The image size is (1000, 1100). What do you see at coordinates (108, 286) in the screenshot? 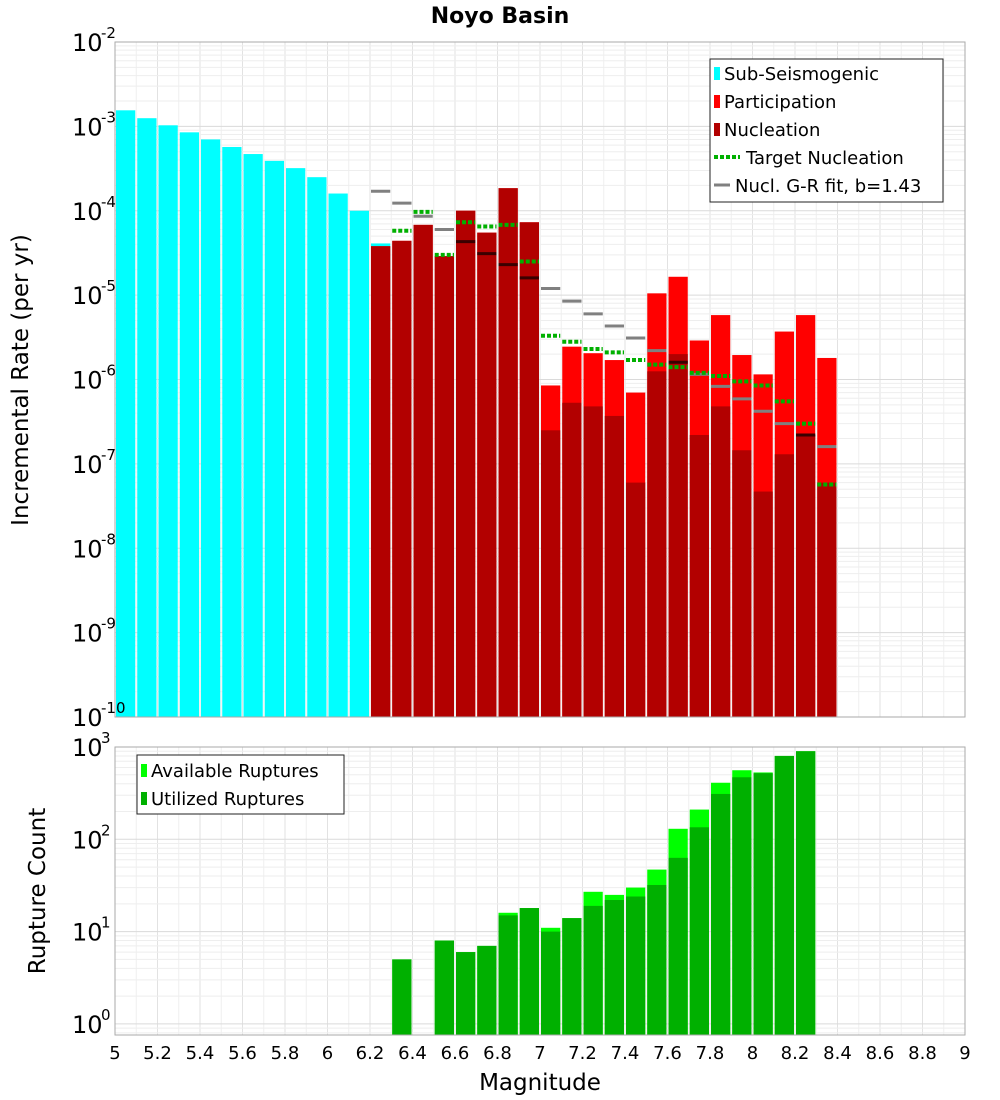
I see `top-y-tick-exponent: -5` at bounding box center [108, 286].